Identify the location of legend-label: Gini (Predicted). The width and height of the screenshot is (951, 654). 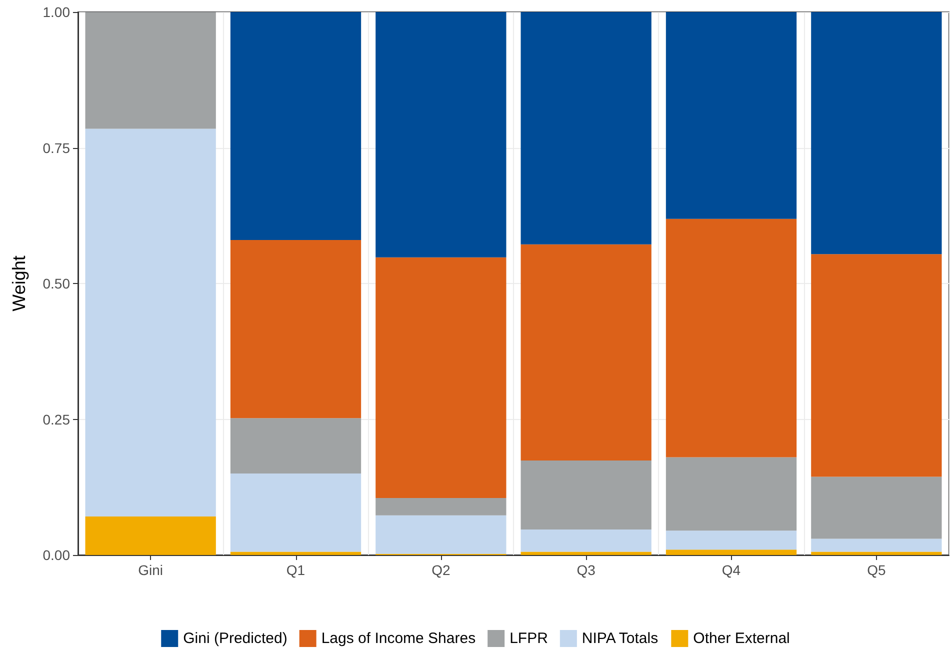
(235, 638).